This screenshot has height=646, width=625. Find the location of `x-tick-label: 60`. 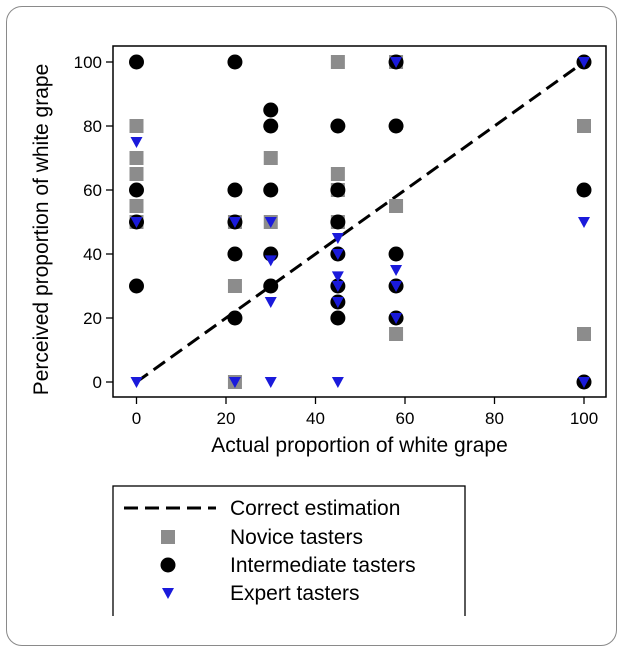

x-tick-label: 60 is located at coordinates (405, 418).